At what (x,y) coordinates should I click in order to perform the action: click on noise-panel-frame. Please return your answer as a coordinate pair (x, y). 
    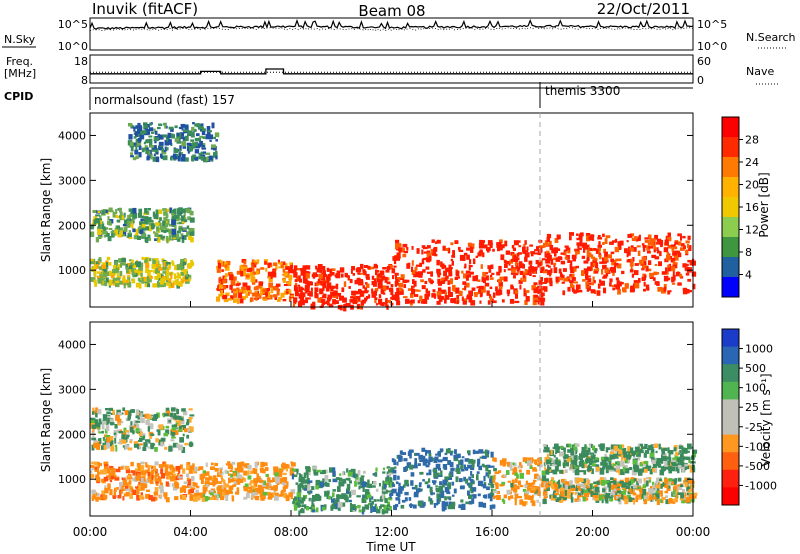
    Looking at the image, I should click on (391, 34).